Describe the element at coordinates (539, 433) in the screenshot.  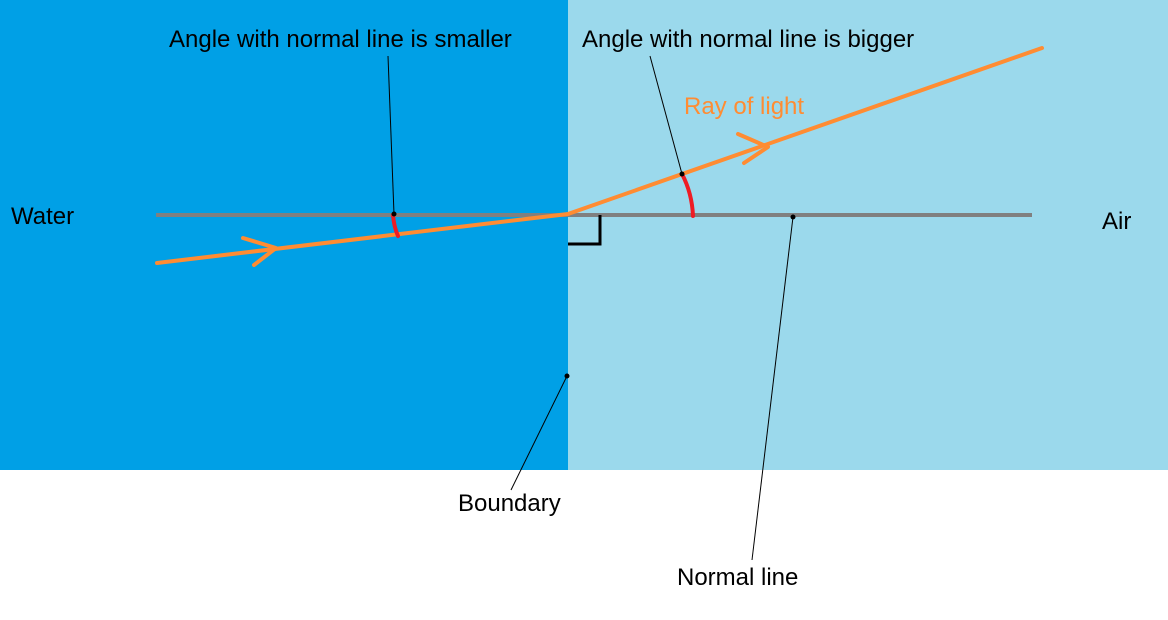
I see `pointer-boundary` at that location.